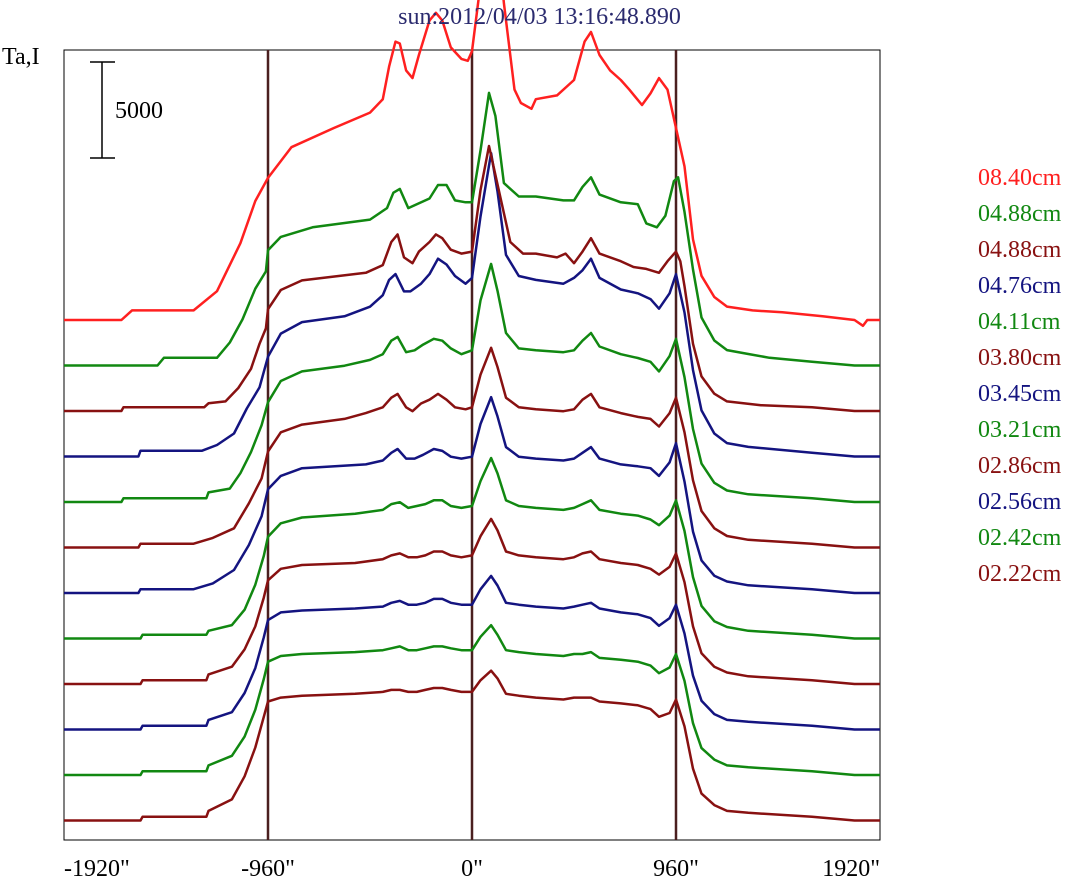 The image size is (1079, 885). What do you see at coordinates (1019, 322) in the screenshot?
I see `legend-item: 04.11cm` at bounding box center [1019, 322].